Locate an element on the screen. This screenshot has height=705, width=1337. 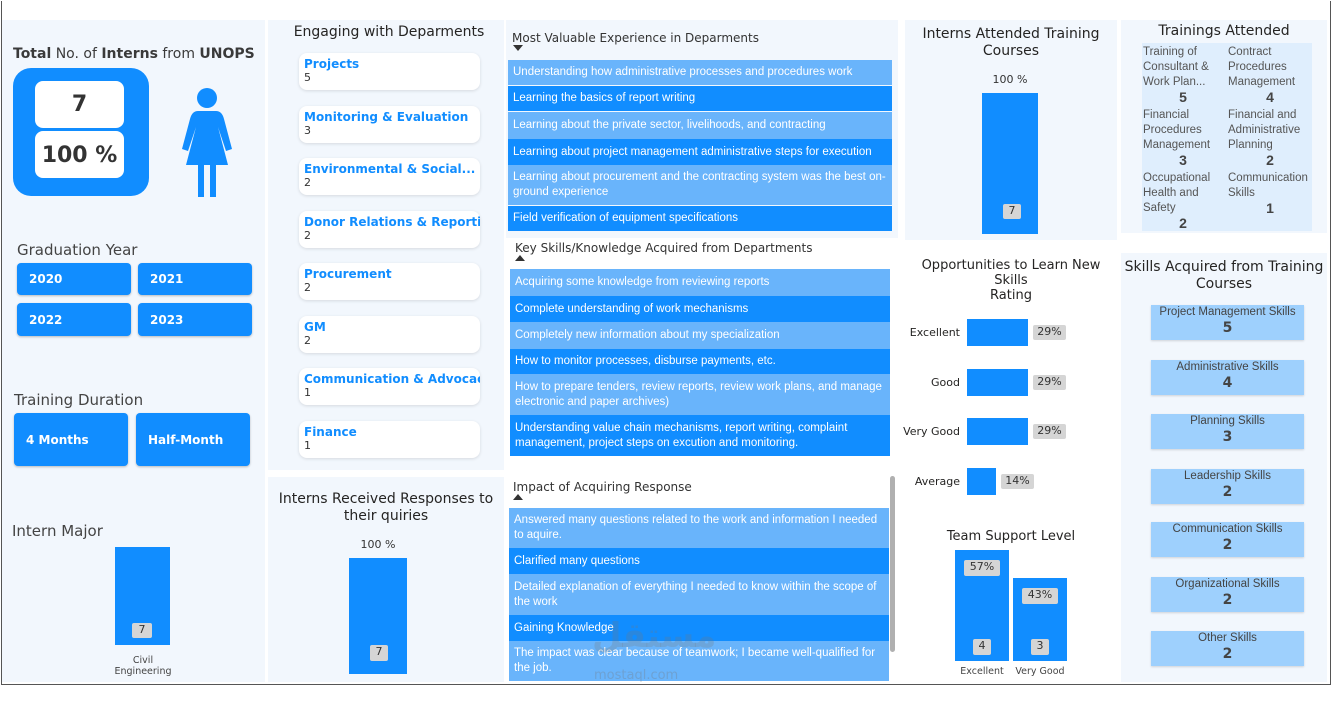
total-count-value: 7 is located at coordinates (79, 104).